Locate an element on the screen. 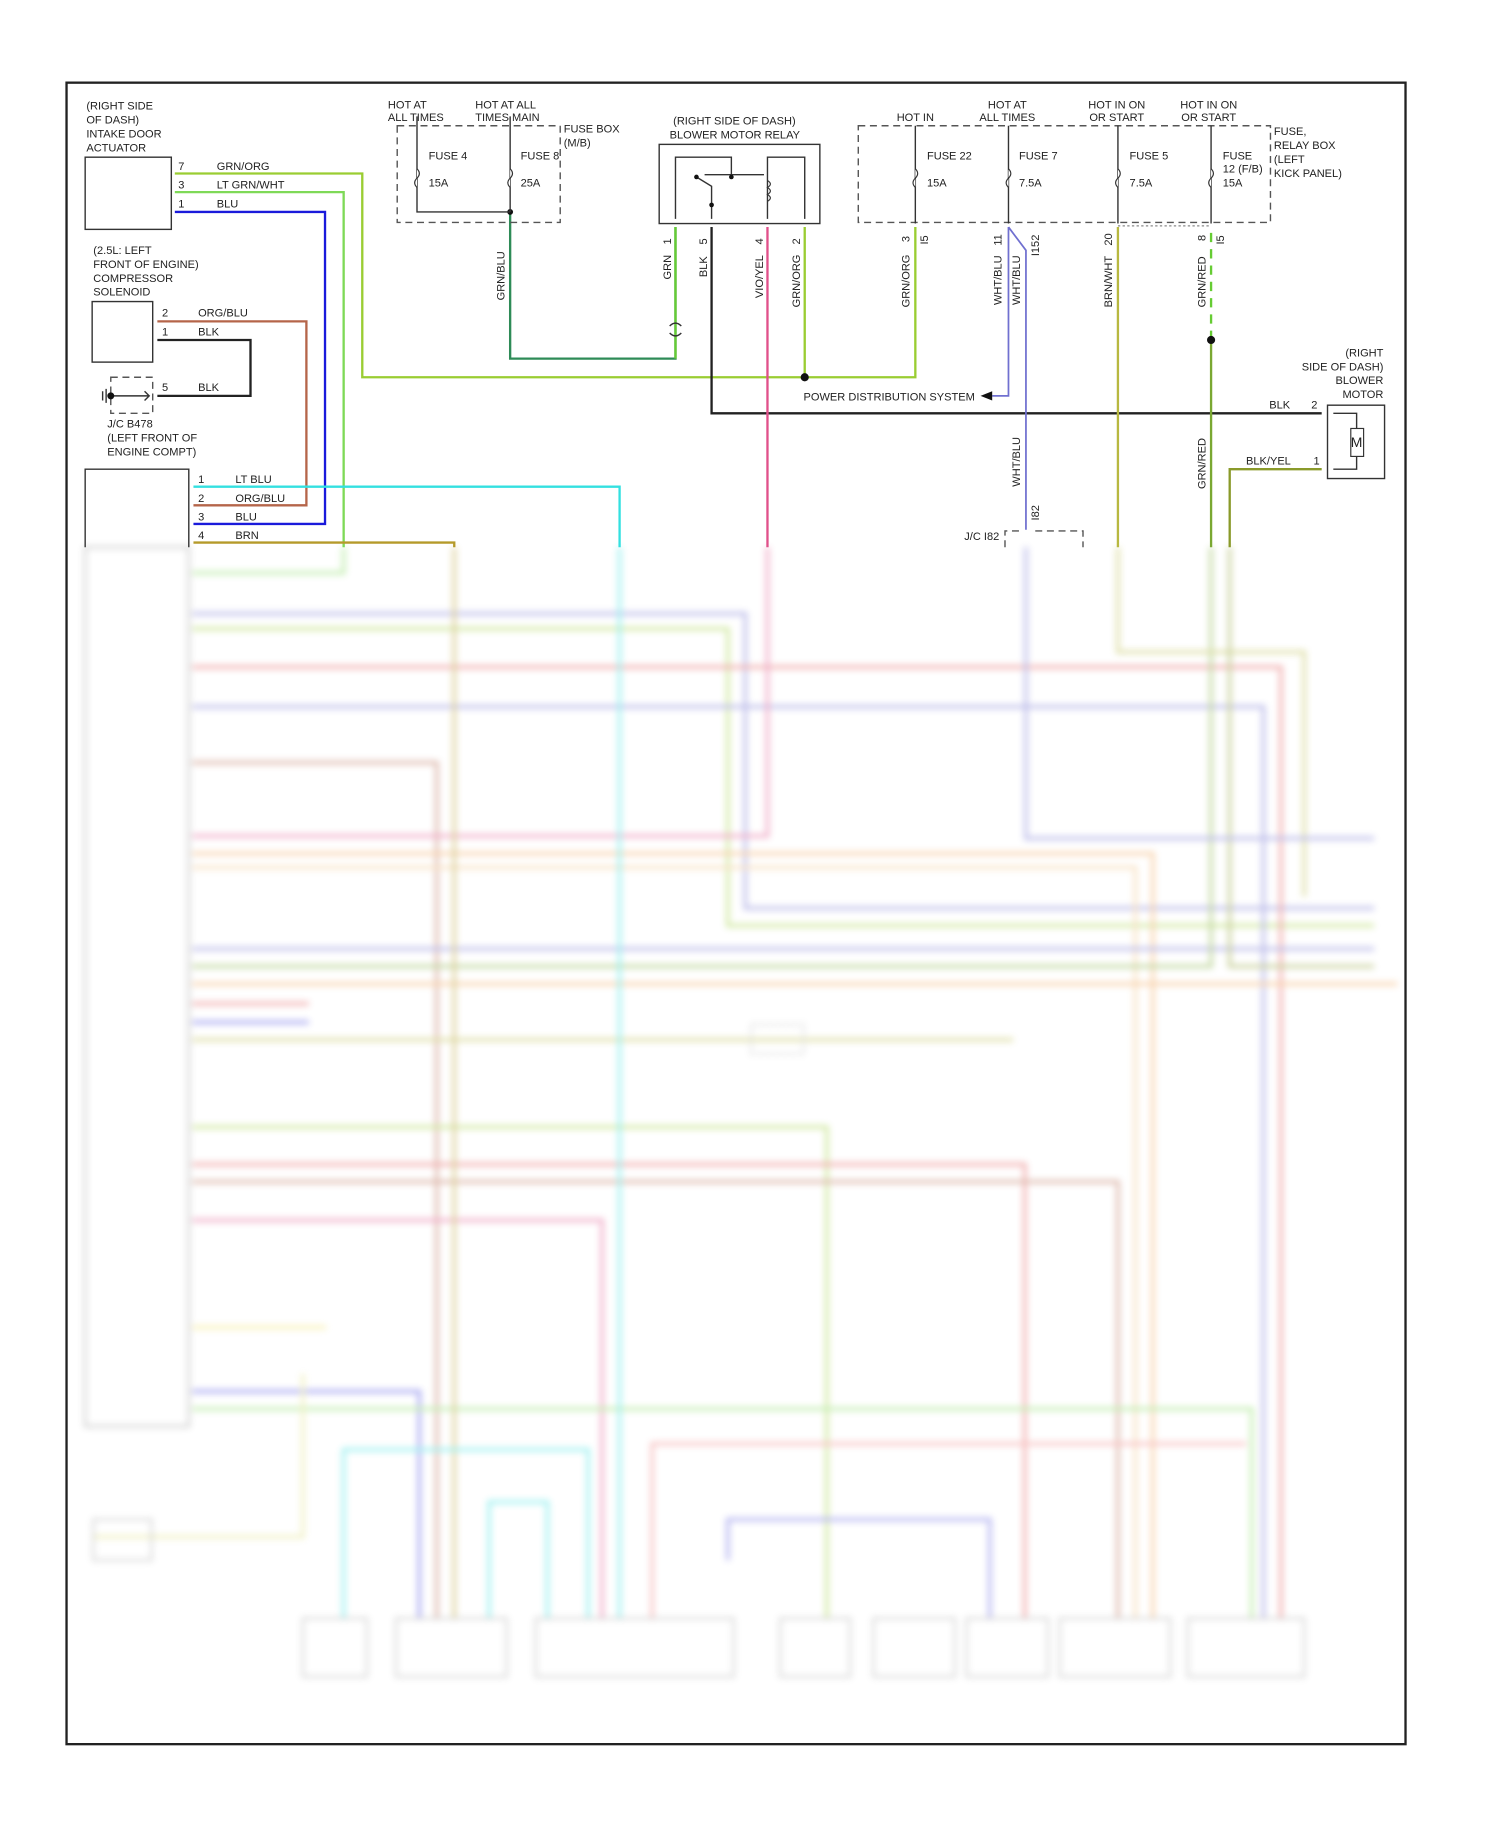  diagram-label: FUSE 5 is located at coordinates (1149, 157).